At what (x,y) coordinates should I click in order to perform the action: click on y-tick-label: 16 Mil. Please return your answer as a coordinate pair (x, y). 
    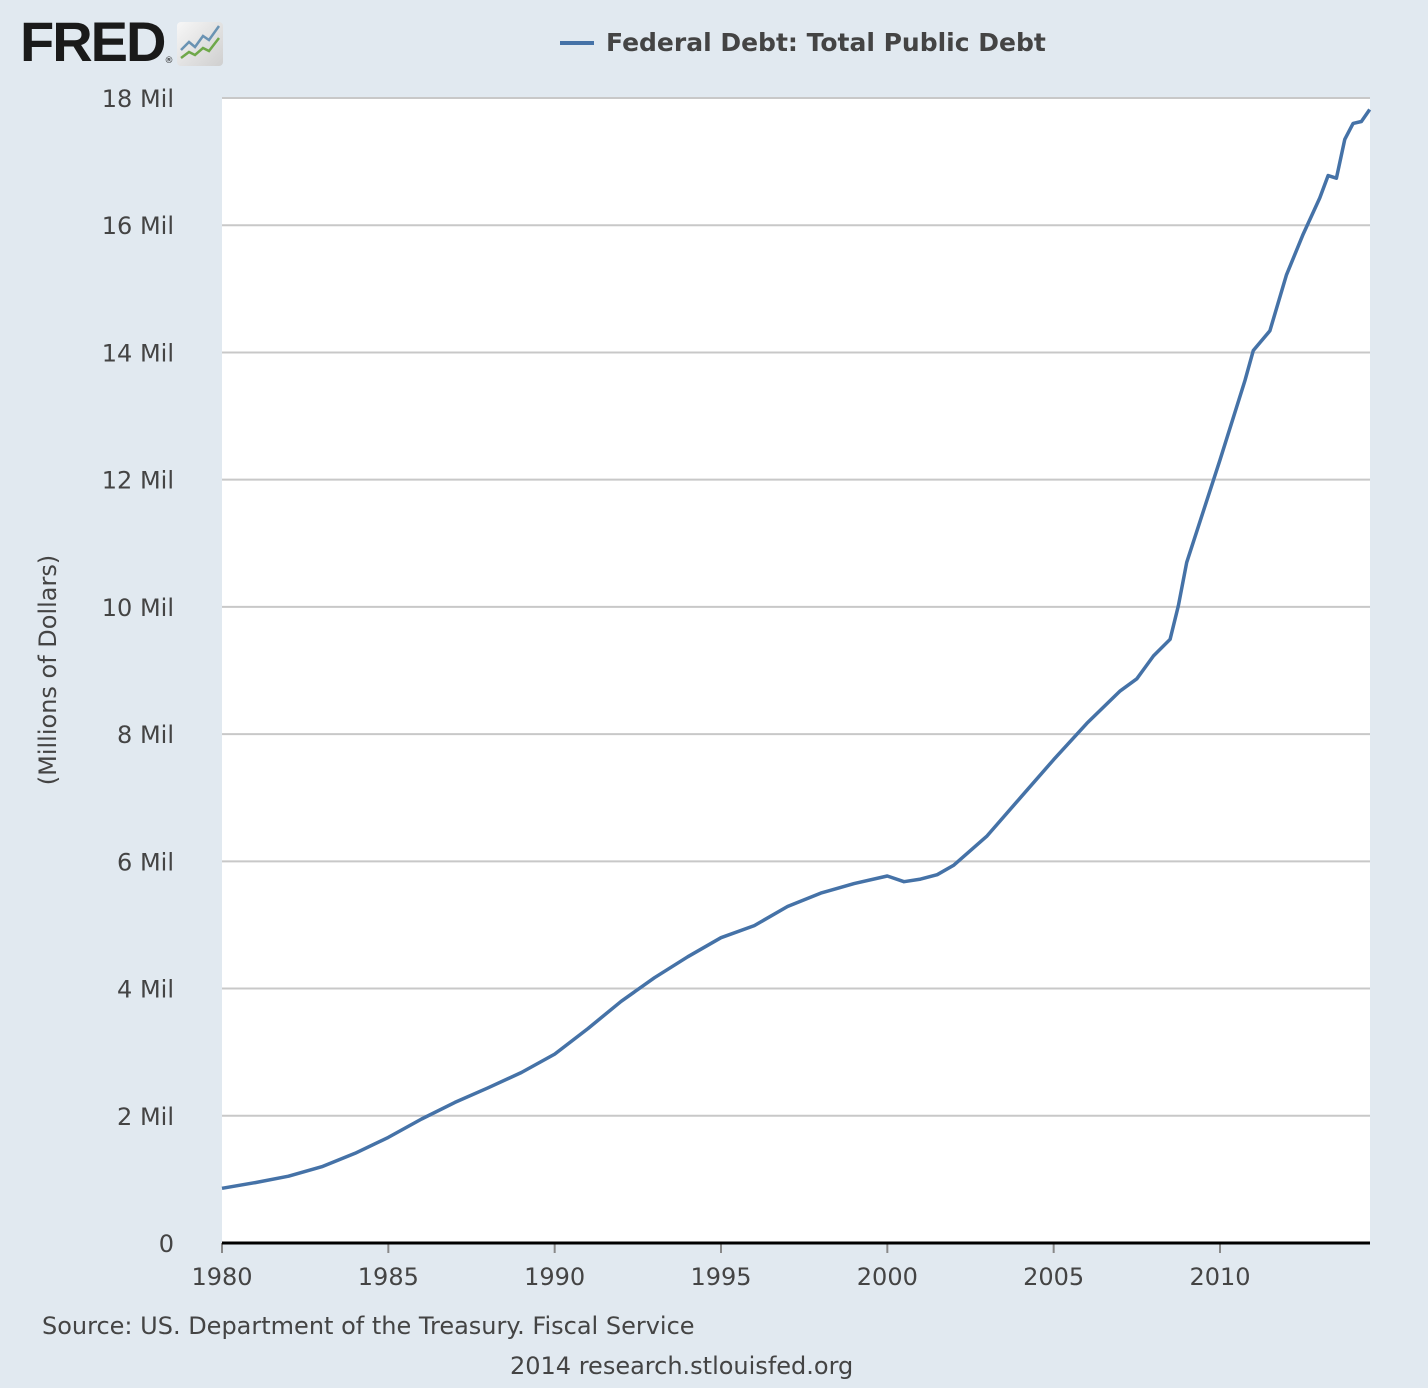
    Looking at the image, I should click on (138, 226).